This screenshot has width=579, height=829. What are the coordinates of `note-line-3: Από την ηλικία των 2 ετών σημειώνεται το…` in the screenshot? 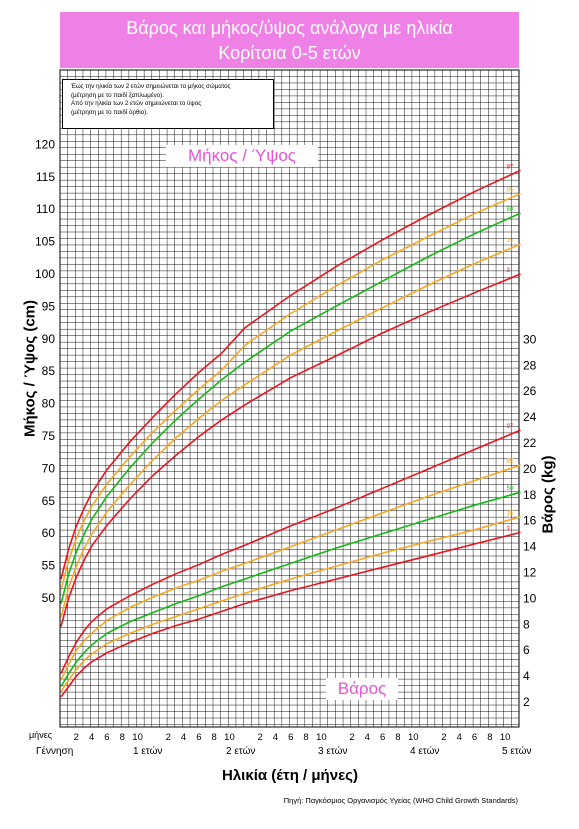 It's located at (136, 104).